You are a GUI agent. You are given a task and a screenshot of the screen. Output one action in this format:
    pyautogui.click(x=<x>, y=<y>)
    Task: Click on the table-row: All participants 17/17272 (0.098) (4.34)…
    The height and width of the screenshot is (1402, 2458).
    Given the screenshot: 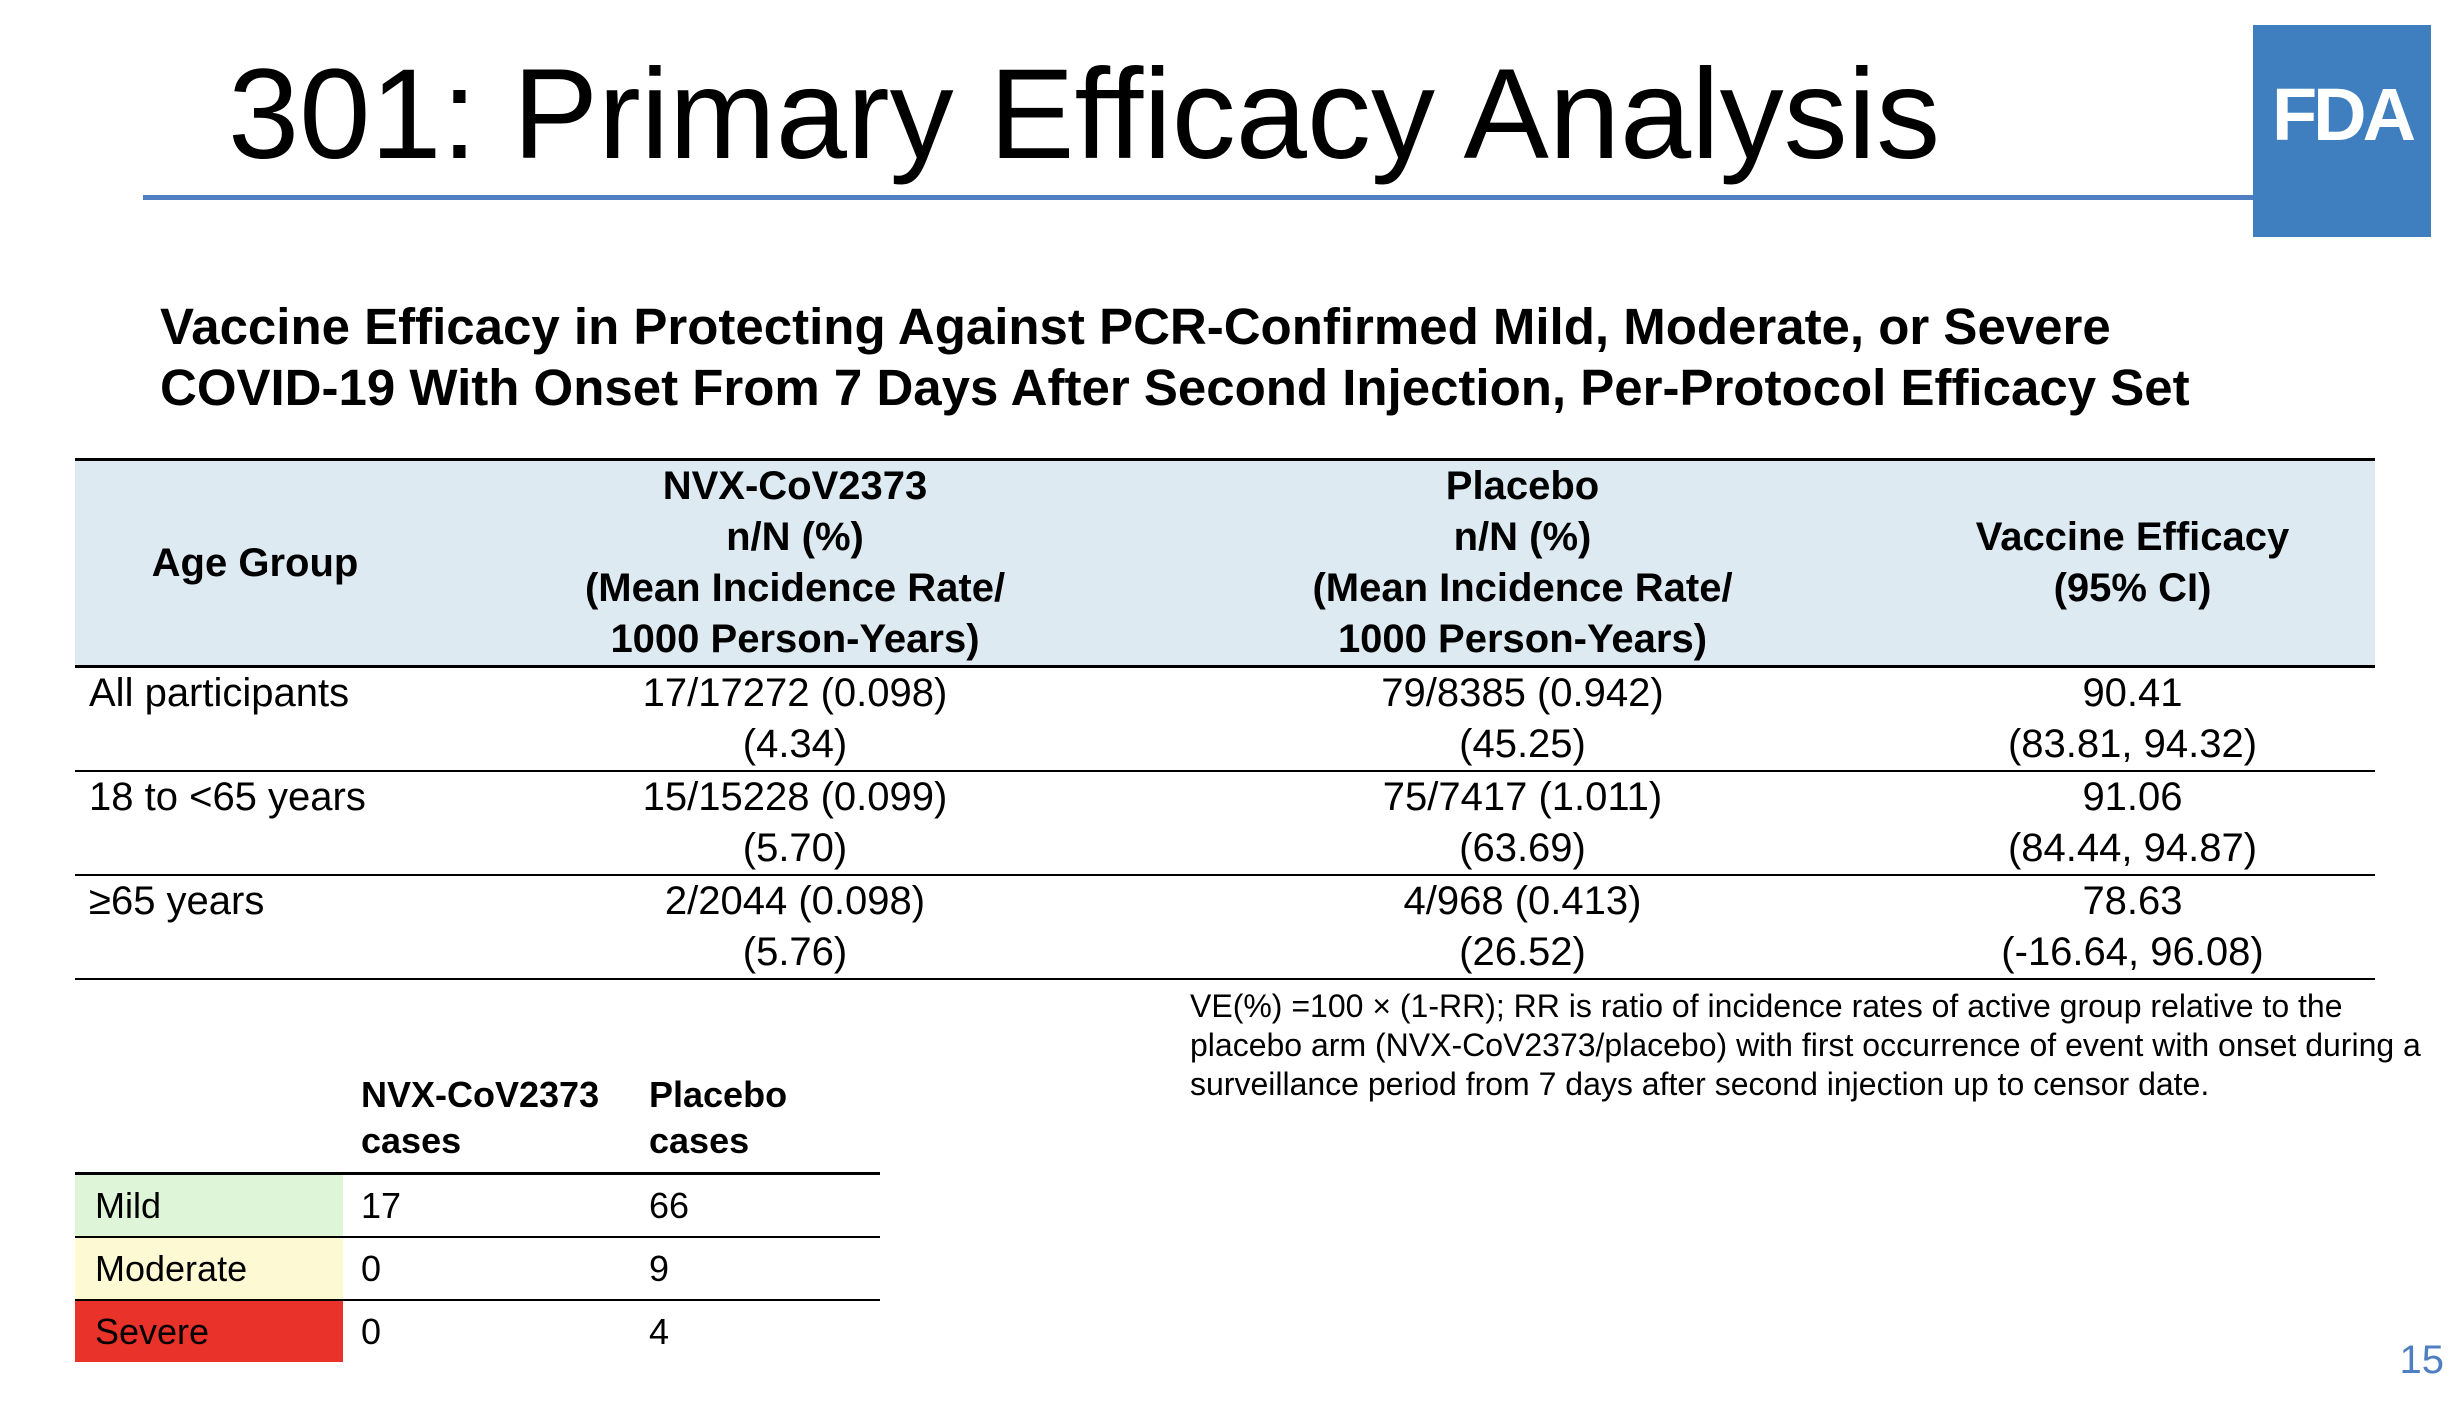 What is the action you would take?
    pyautogui.click(x=1225, y=719)
    